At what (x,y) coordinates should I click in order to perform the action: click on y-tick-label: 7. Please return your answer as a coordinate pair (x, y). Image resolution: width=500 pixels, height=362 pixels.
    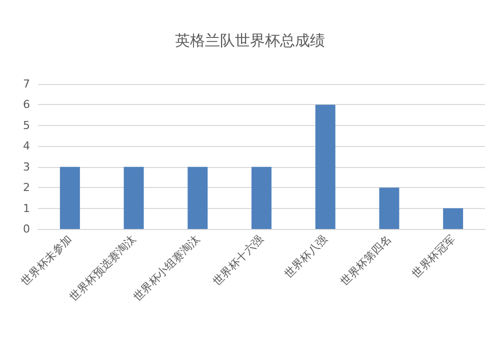
    Looking at the image, I should click on (26, 84).